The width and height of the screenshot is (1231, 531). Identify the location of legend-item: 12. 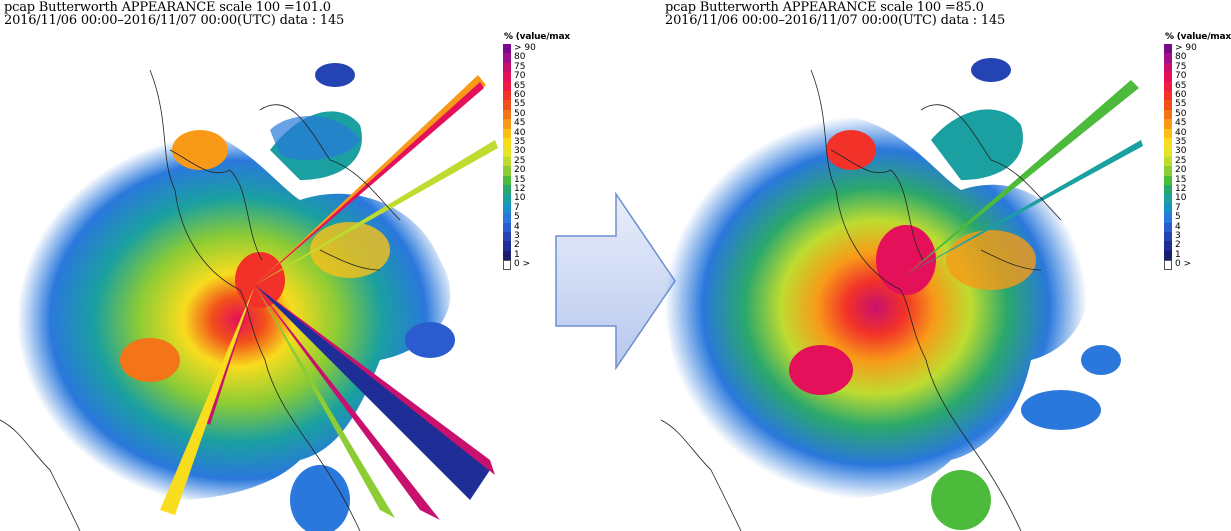
(535, 189).